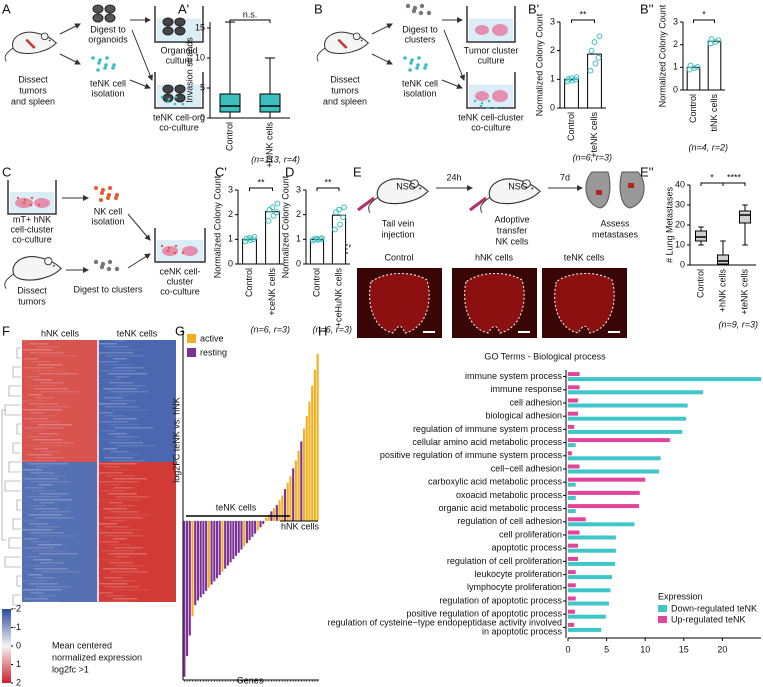  What do you see at coordinates (738, 324) in the screenshot?
I see `note: (n=9, r=3)` at bounding box center [738, 324].